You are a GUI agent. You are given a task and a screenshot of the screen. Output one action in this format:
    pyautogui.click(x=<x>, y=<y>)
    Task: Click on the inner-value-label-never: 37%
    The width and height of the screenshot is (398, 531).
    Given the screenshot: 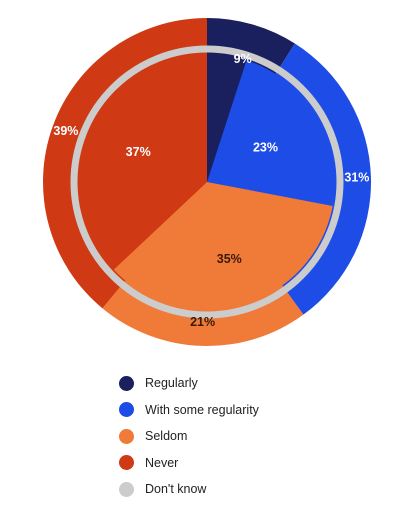 What is the action you would take?
    pyautogui.click(x=138, y=152)
    